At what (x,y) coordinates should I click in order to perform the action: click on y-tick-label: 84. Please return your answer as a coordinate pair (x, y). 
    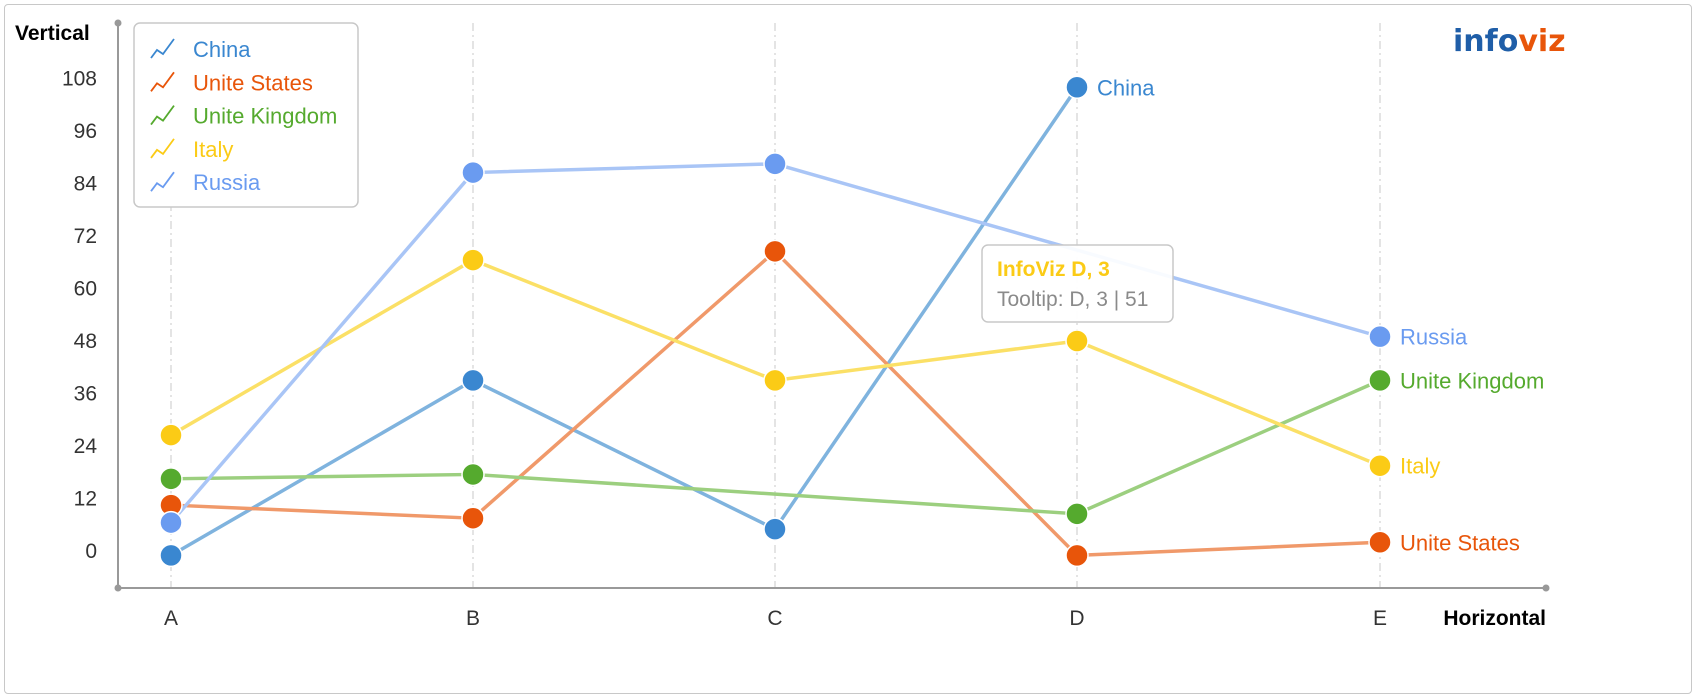
    Looking at the image, I should click on (86, 184).